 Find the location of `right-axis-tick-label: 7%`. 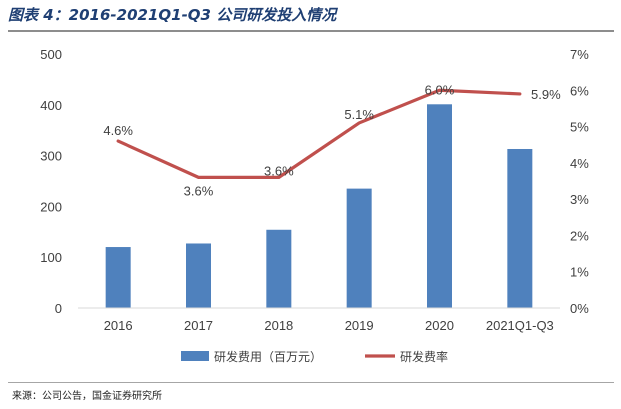

right-axis-tick-label: 7% is located at coordinates (579, 54).